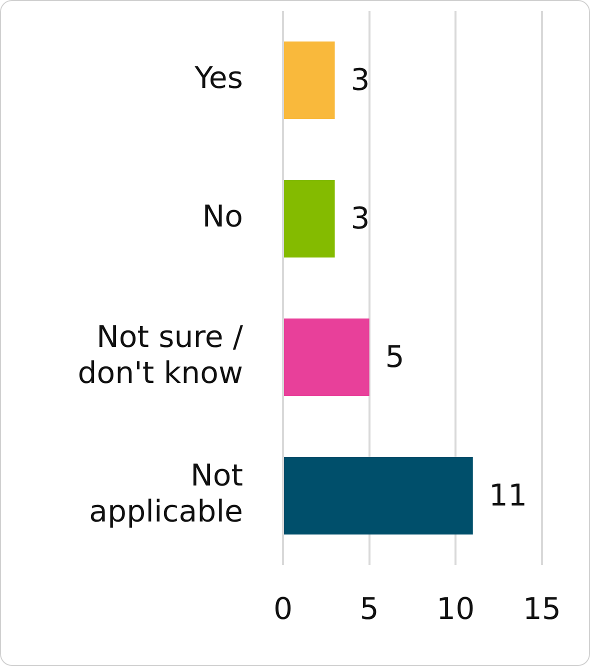 The width and height of the screenshot is (590, 666). What do you see at coordinates (542, 609) in the screenshot?
I see `x-tick-label: 15` at bounding box center [542, 609].